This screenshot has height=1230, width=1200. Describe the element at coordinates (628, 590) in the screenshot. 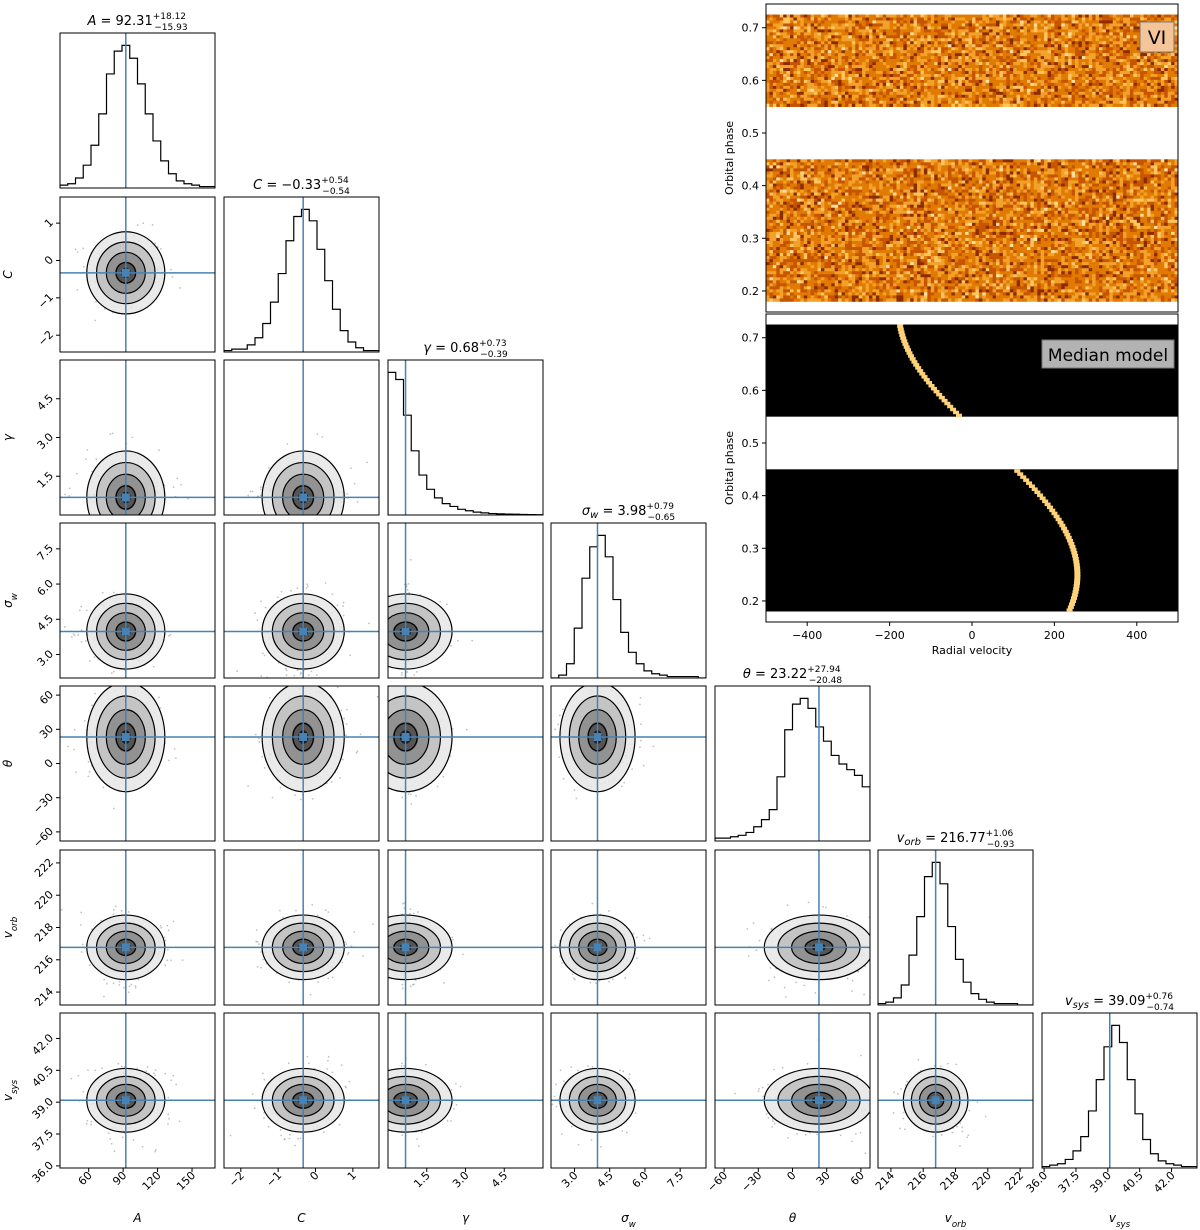

I see `hist-panel-σ_w: σw = 3.98+0.79 −0.65` at that location.